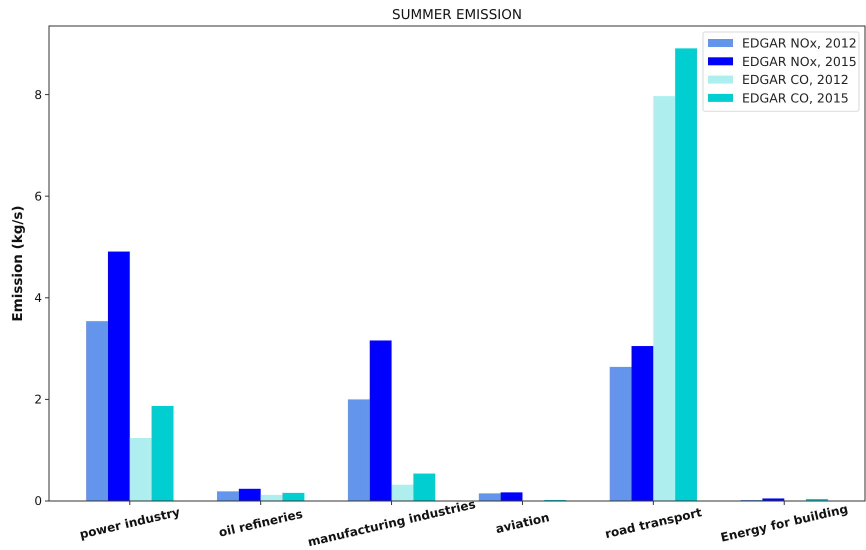  What do you see at coordinates (799, 61) in the screenshot?
I see `legend-label: EDGAR NOx, 2015` at bounding box center [799, 61].